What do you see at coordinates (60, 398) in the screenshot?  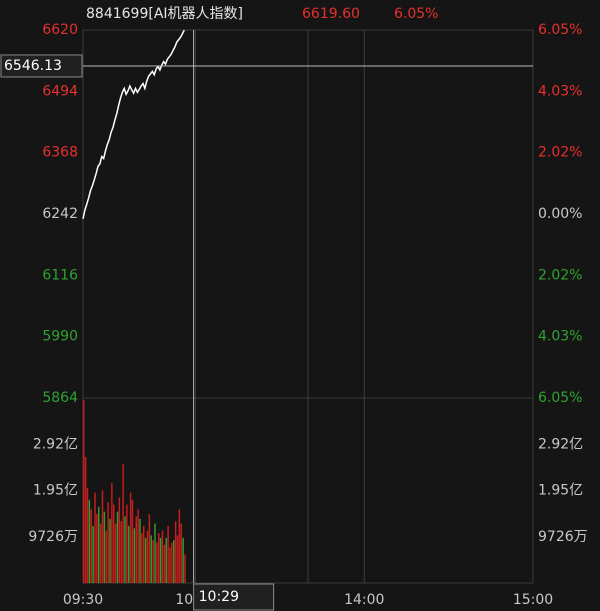 I see `y-tick-label: 5864` at bounding box center [60, 398].